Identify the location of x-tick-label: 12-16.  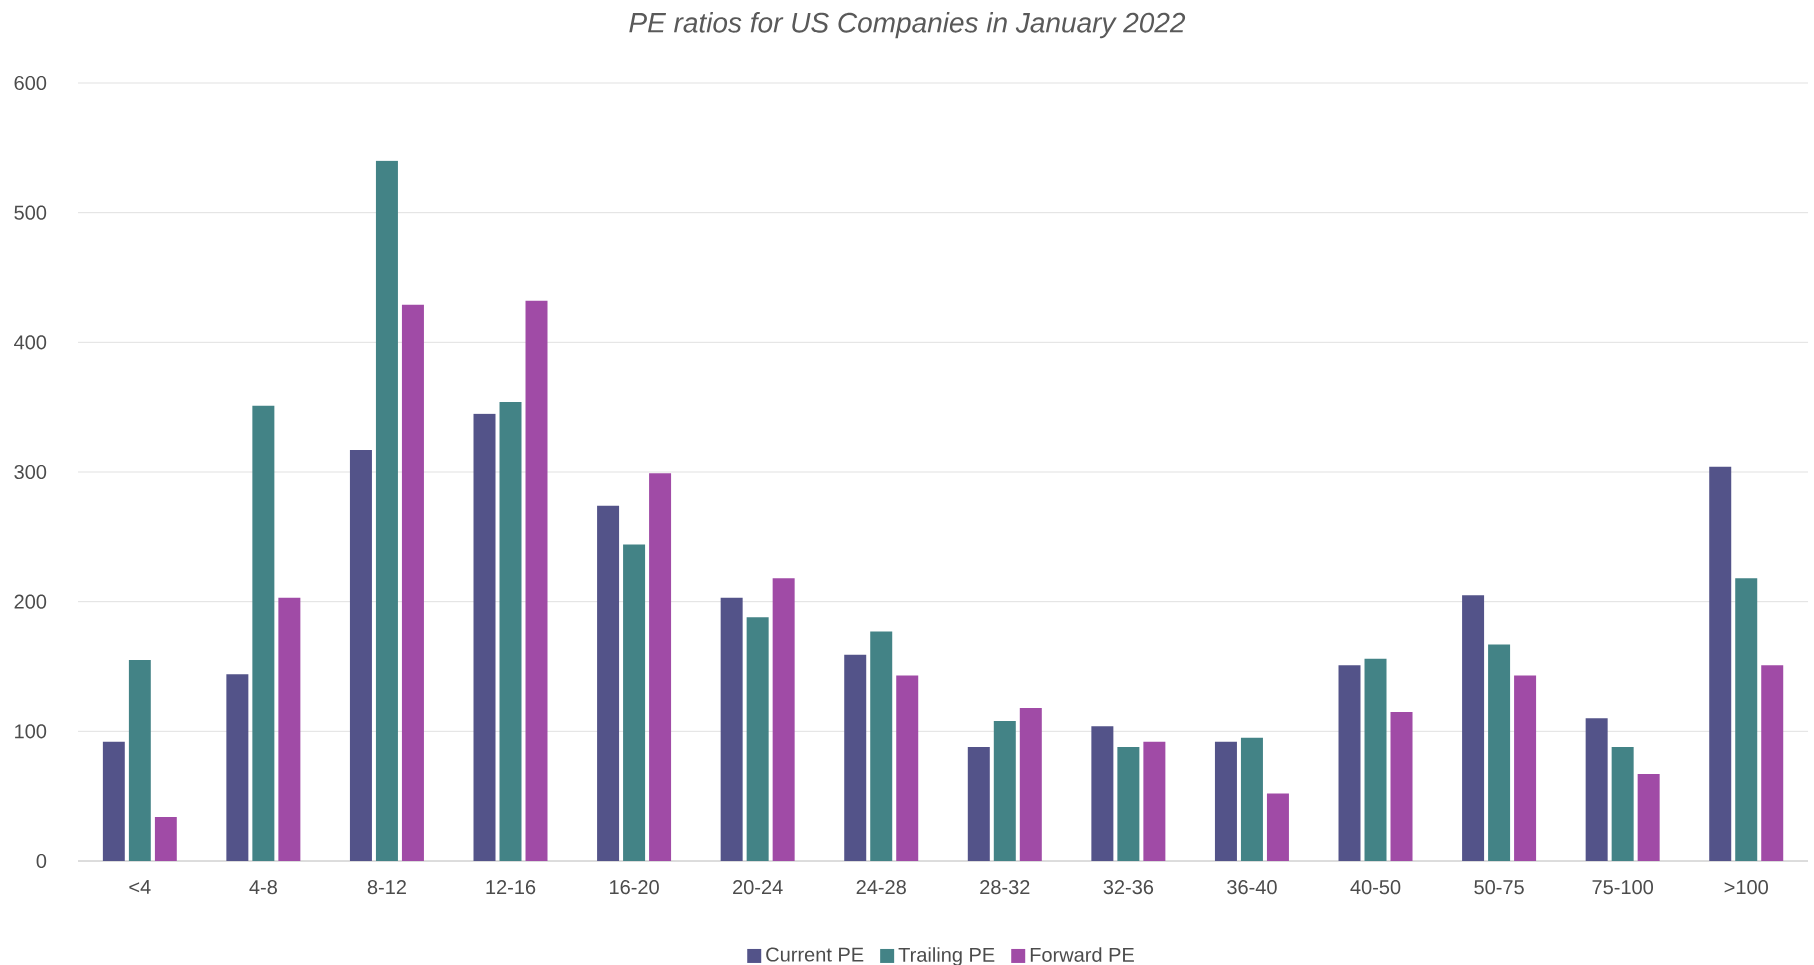
(511, 887).